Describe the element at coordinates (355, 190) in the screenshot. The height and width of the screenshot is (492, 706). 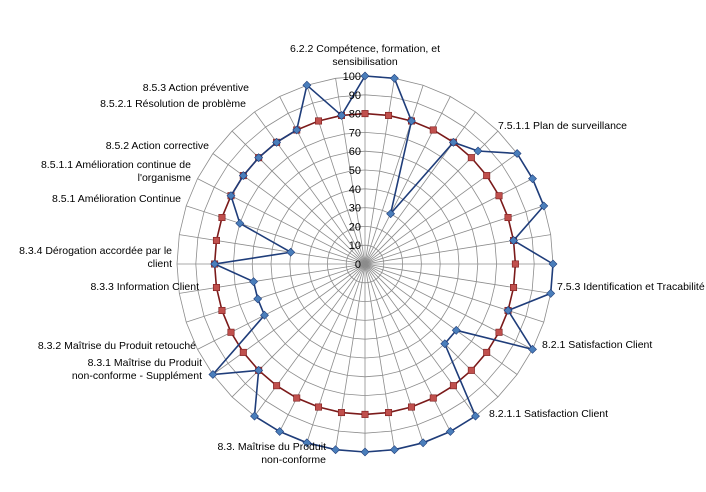
I see `tick-label: 40` at that location.